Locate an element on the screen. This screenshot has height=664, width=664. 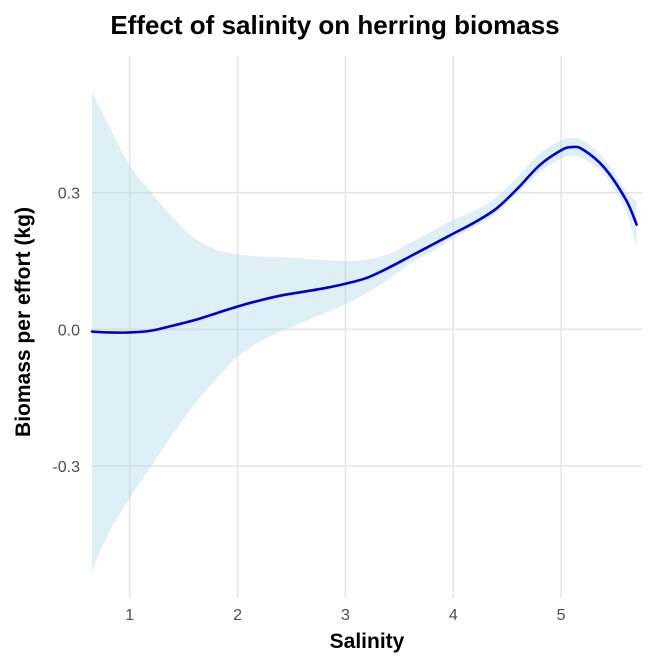
y-tick-label: 0.3 is located at coordinates (69, 194).